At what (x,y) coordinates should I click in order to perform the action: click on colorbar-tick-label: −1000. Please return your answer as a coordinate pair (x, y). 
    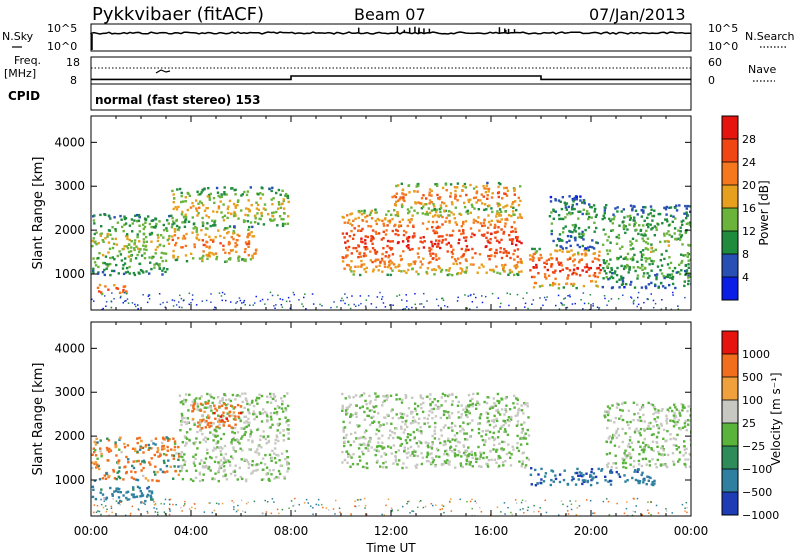
    Looking at the image, I should click on (760, 515).